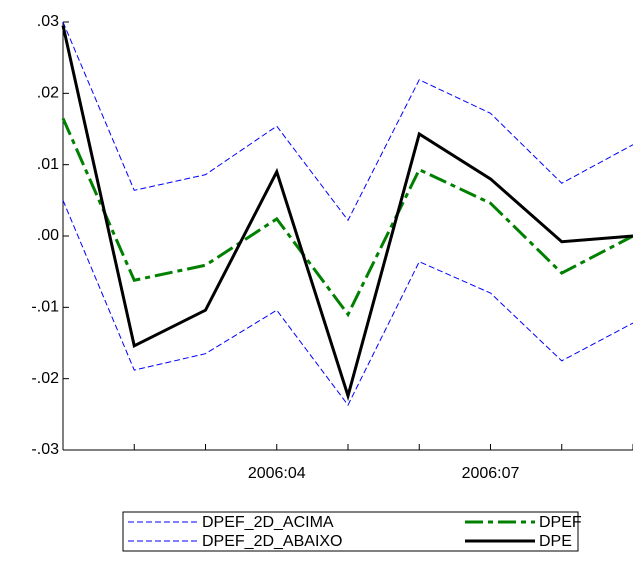 The image size is (633, 586). What do you see at coordinates (268, 522) in the screenshot?
I see `legend-label: DPEF_2D_ACIMA` at bounding box center [268, 522].